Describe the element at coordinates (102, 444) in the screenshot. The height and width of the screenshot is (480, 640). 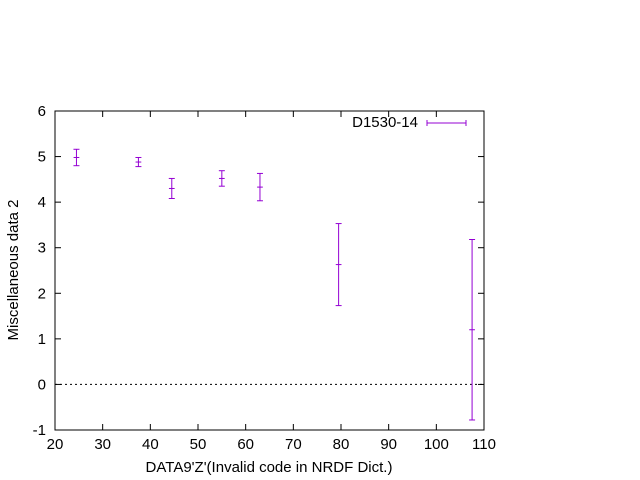
I see `x-tick-label: 30` at that location.